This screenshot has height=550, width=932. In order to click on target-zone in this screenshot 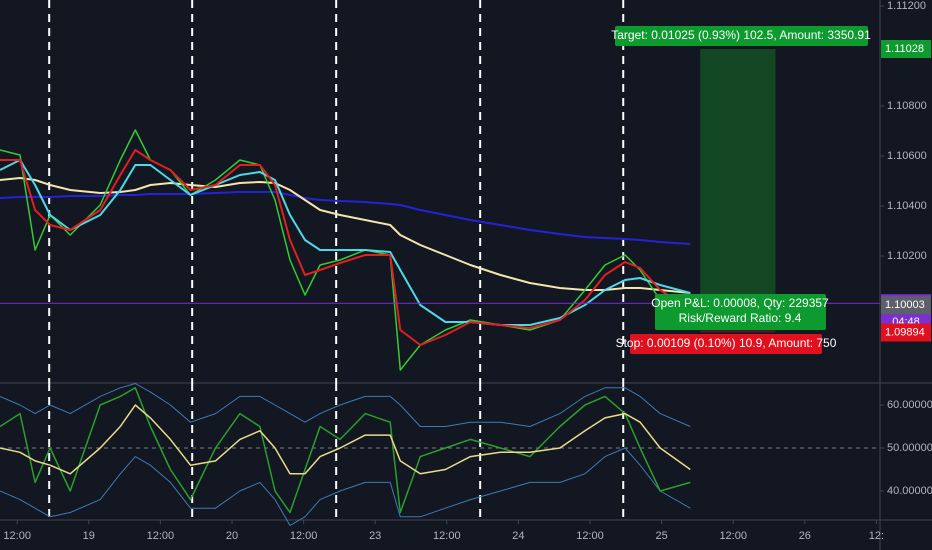, I will do `click(738, 177)`.